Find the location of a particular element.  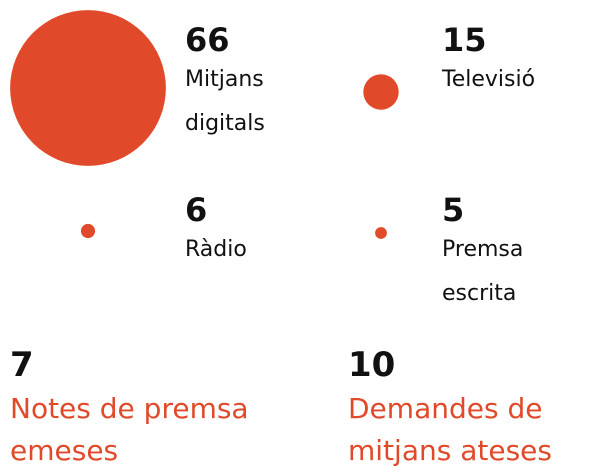

item-label: Ràdio is located at coordinates (216, 249).